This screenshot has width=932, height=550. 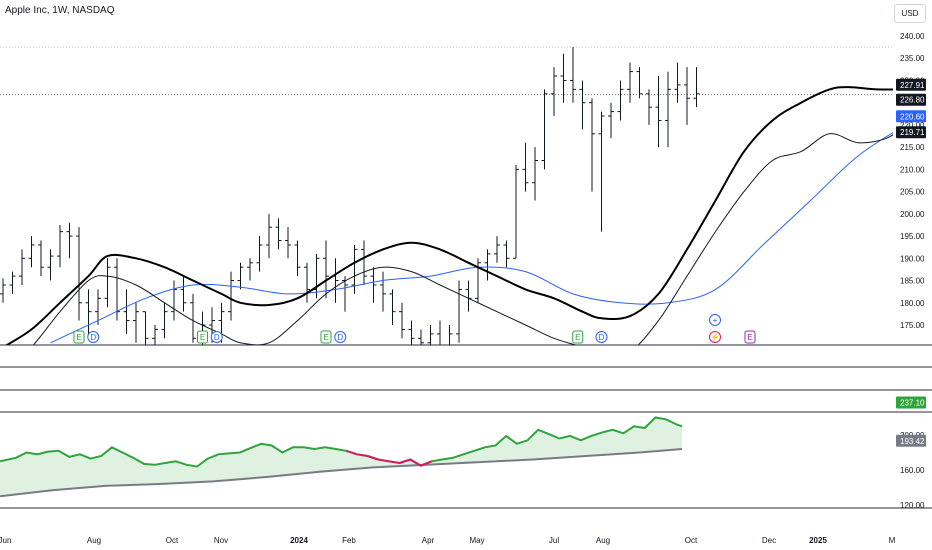 I want to click on split-glyph: ⚡, so click(x=715, y=337).